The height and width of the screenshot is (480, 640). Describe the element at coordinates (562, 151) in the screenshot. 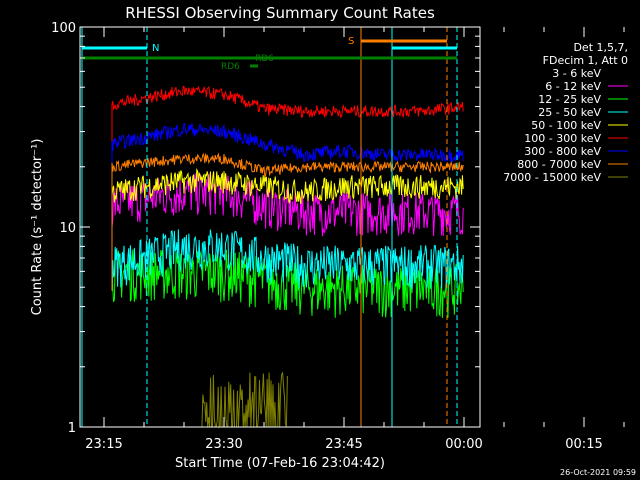

I see `legend-label: 300 - 800 keV` at that location.